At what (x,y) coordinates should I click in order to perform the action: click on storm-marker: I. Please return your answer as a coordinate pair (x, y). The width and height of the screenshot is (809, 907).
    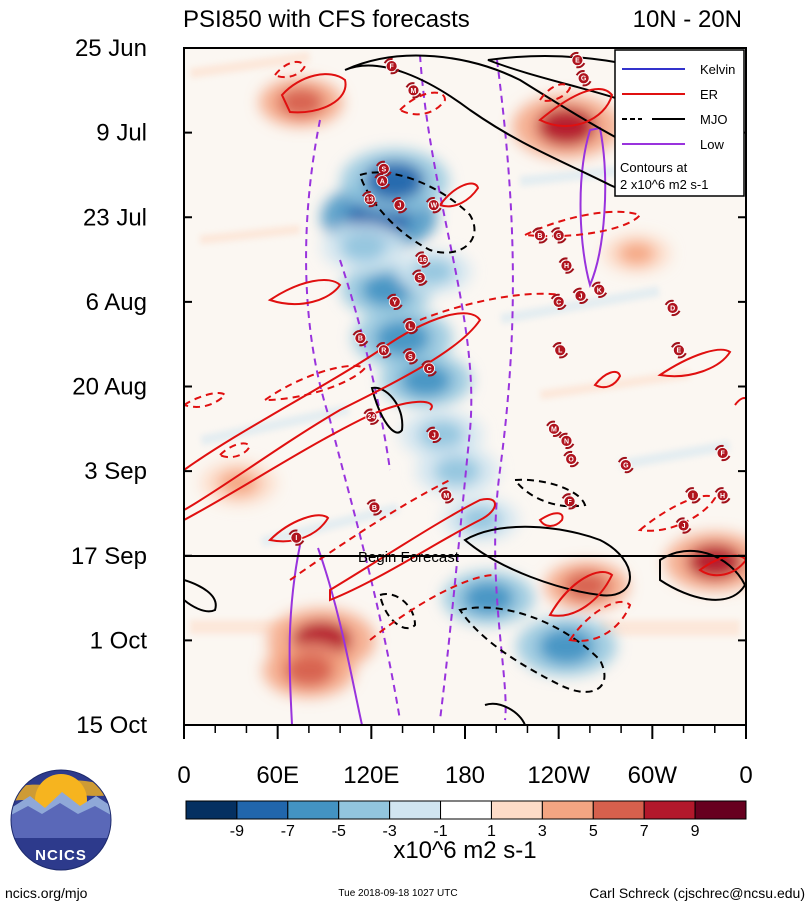
    Looking at the image, I should click on (693, 495).